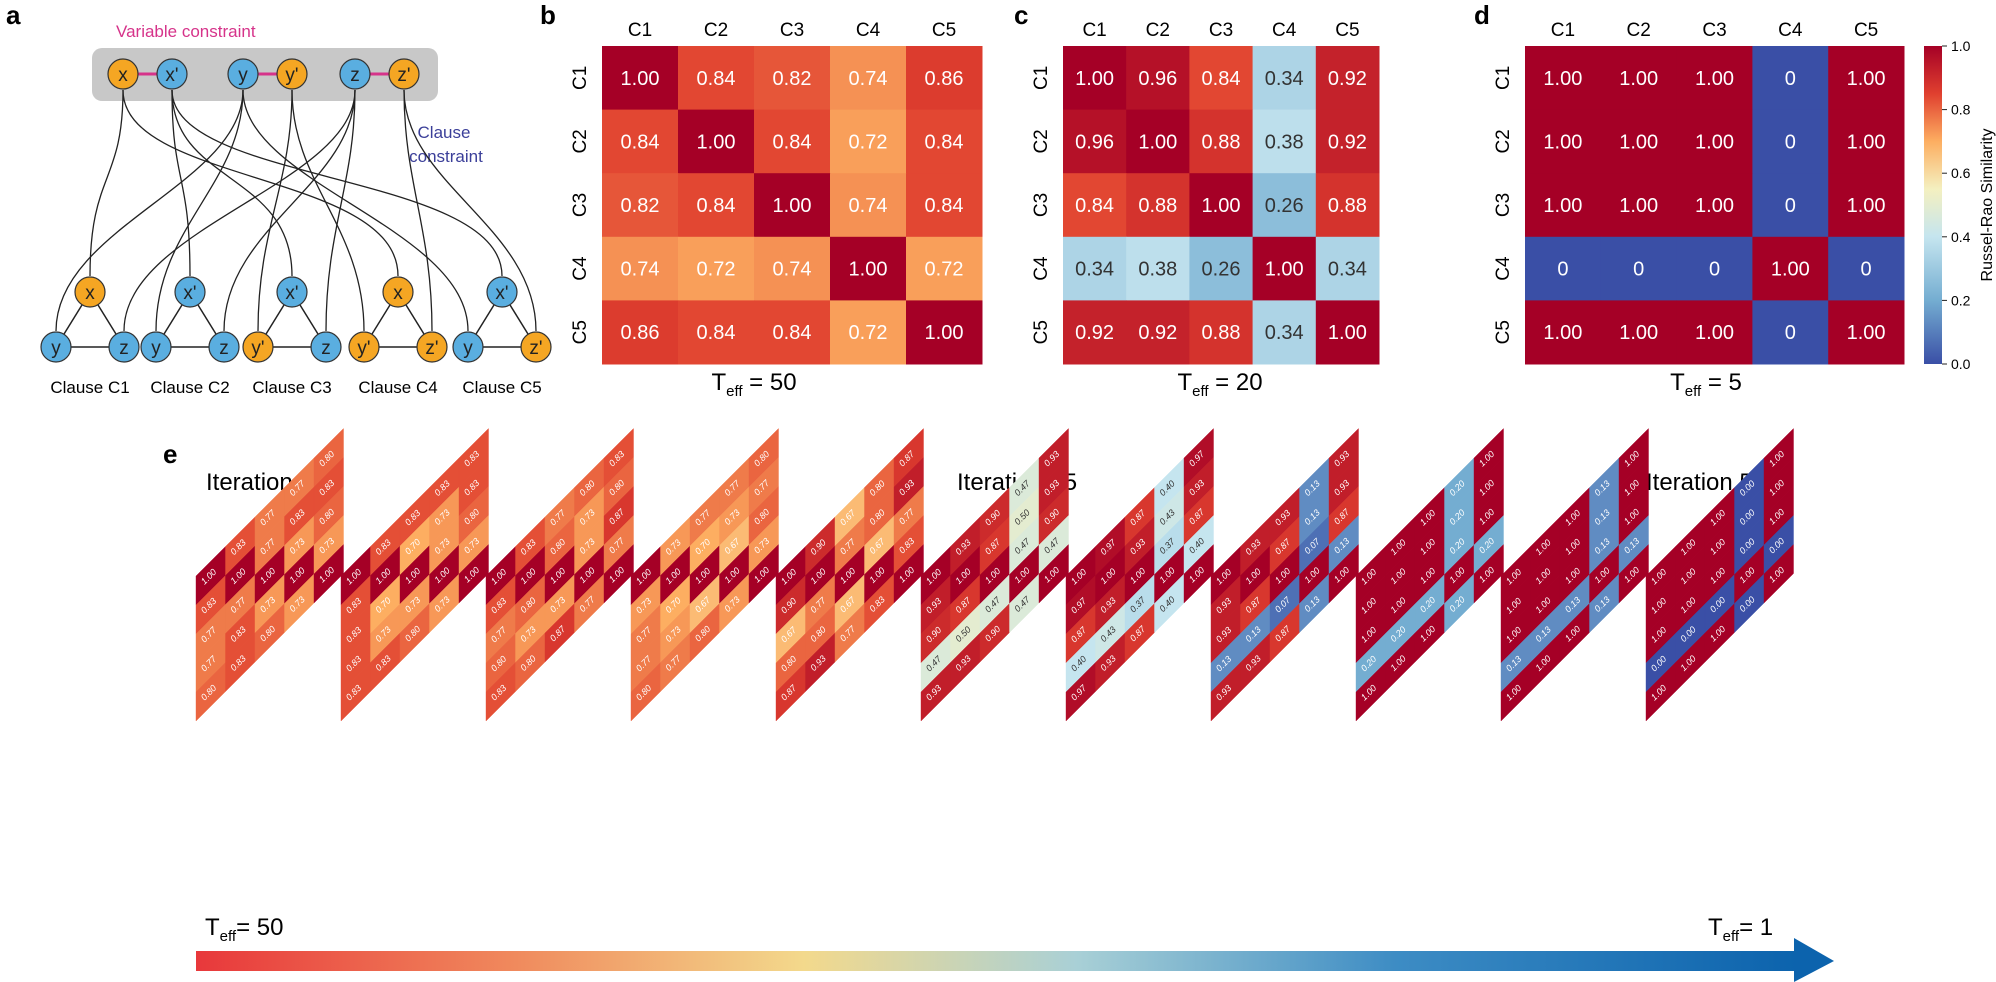 The width and height of the screenshot is (1996, 982). I want to click on heatmap-c-value: 1.00, so click(1094, 79).